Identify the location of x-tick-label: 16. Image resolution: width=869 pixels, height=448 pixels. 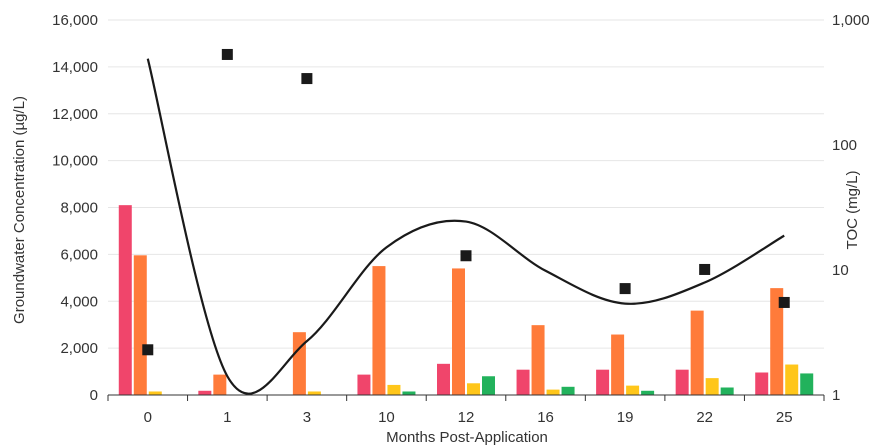
(545, 417).